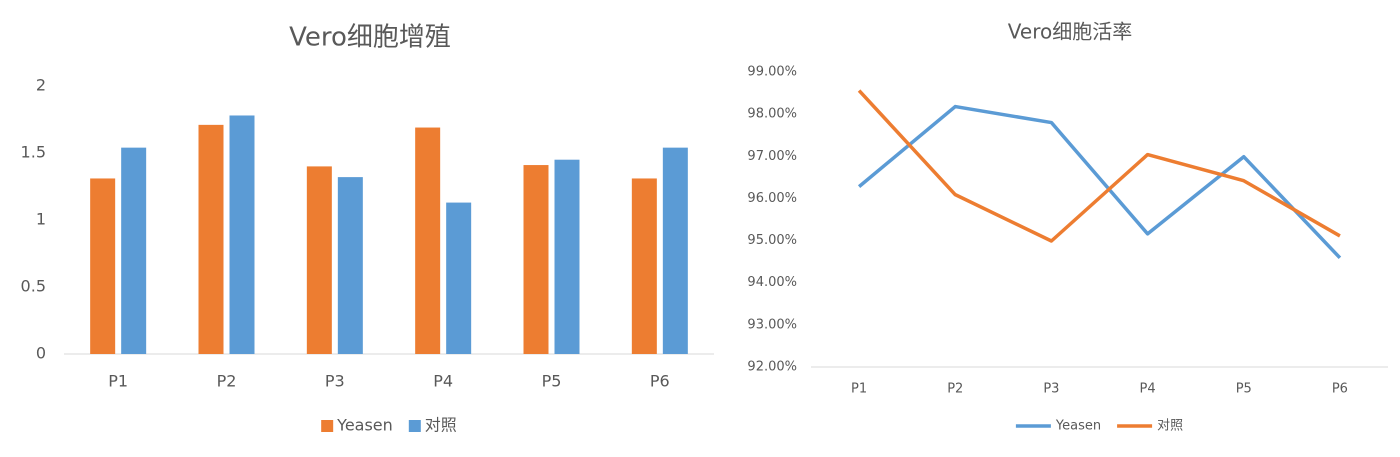 The height and width of the screenshot is (457, 1400). Describe the element at coordinates (33, 152) in the screenshot. I see `y-tick-label: 1.5` at that location.